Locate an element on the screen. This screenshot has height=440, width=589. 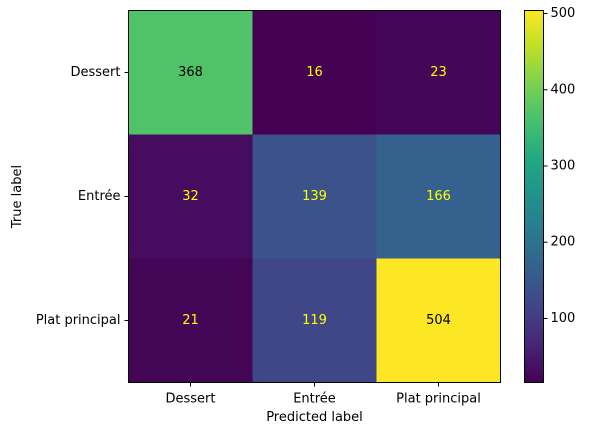
colorbar-gradient is located at coordinates (533, 196).